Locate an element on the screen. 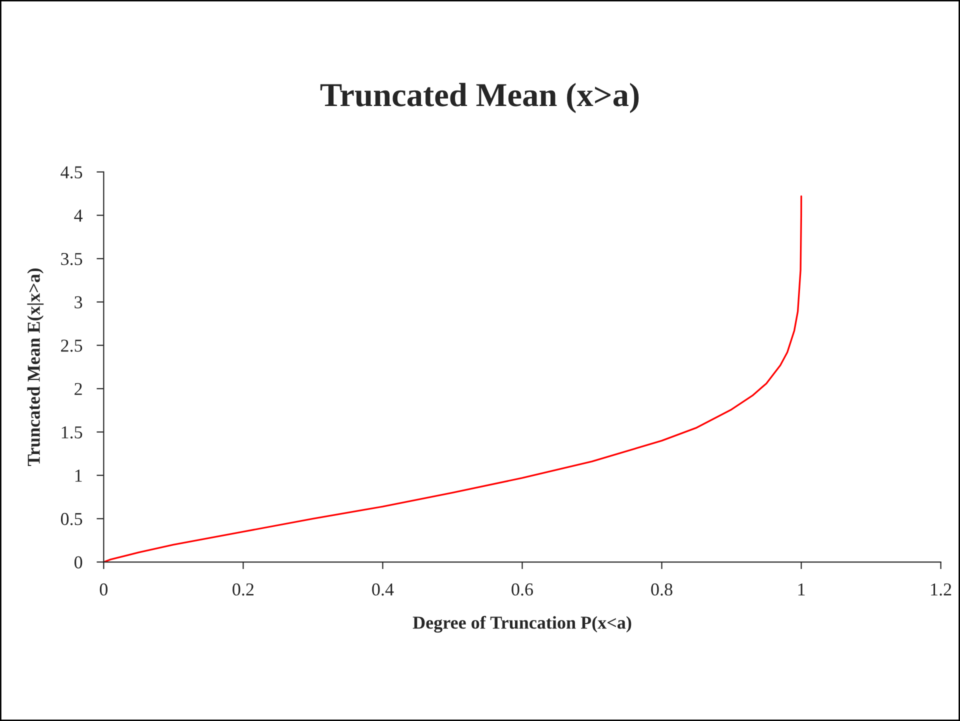  x-tick-label: 1 is located at coordinates (801, 589).